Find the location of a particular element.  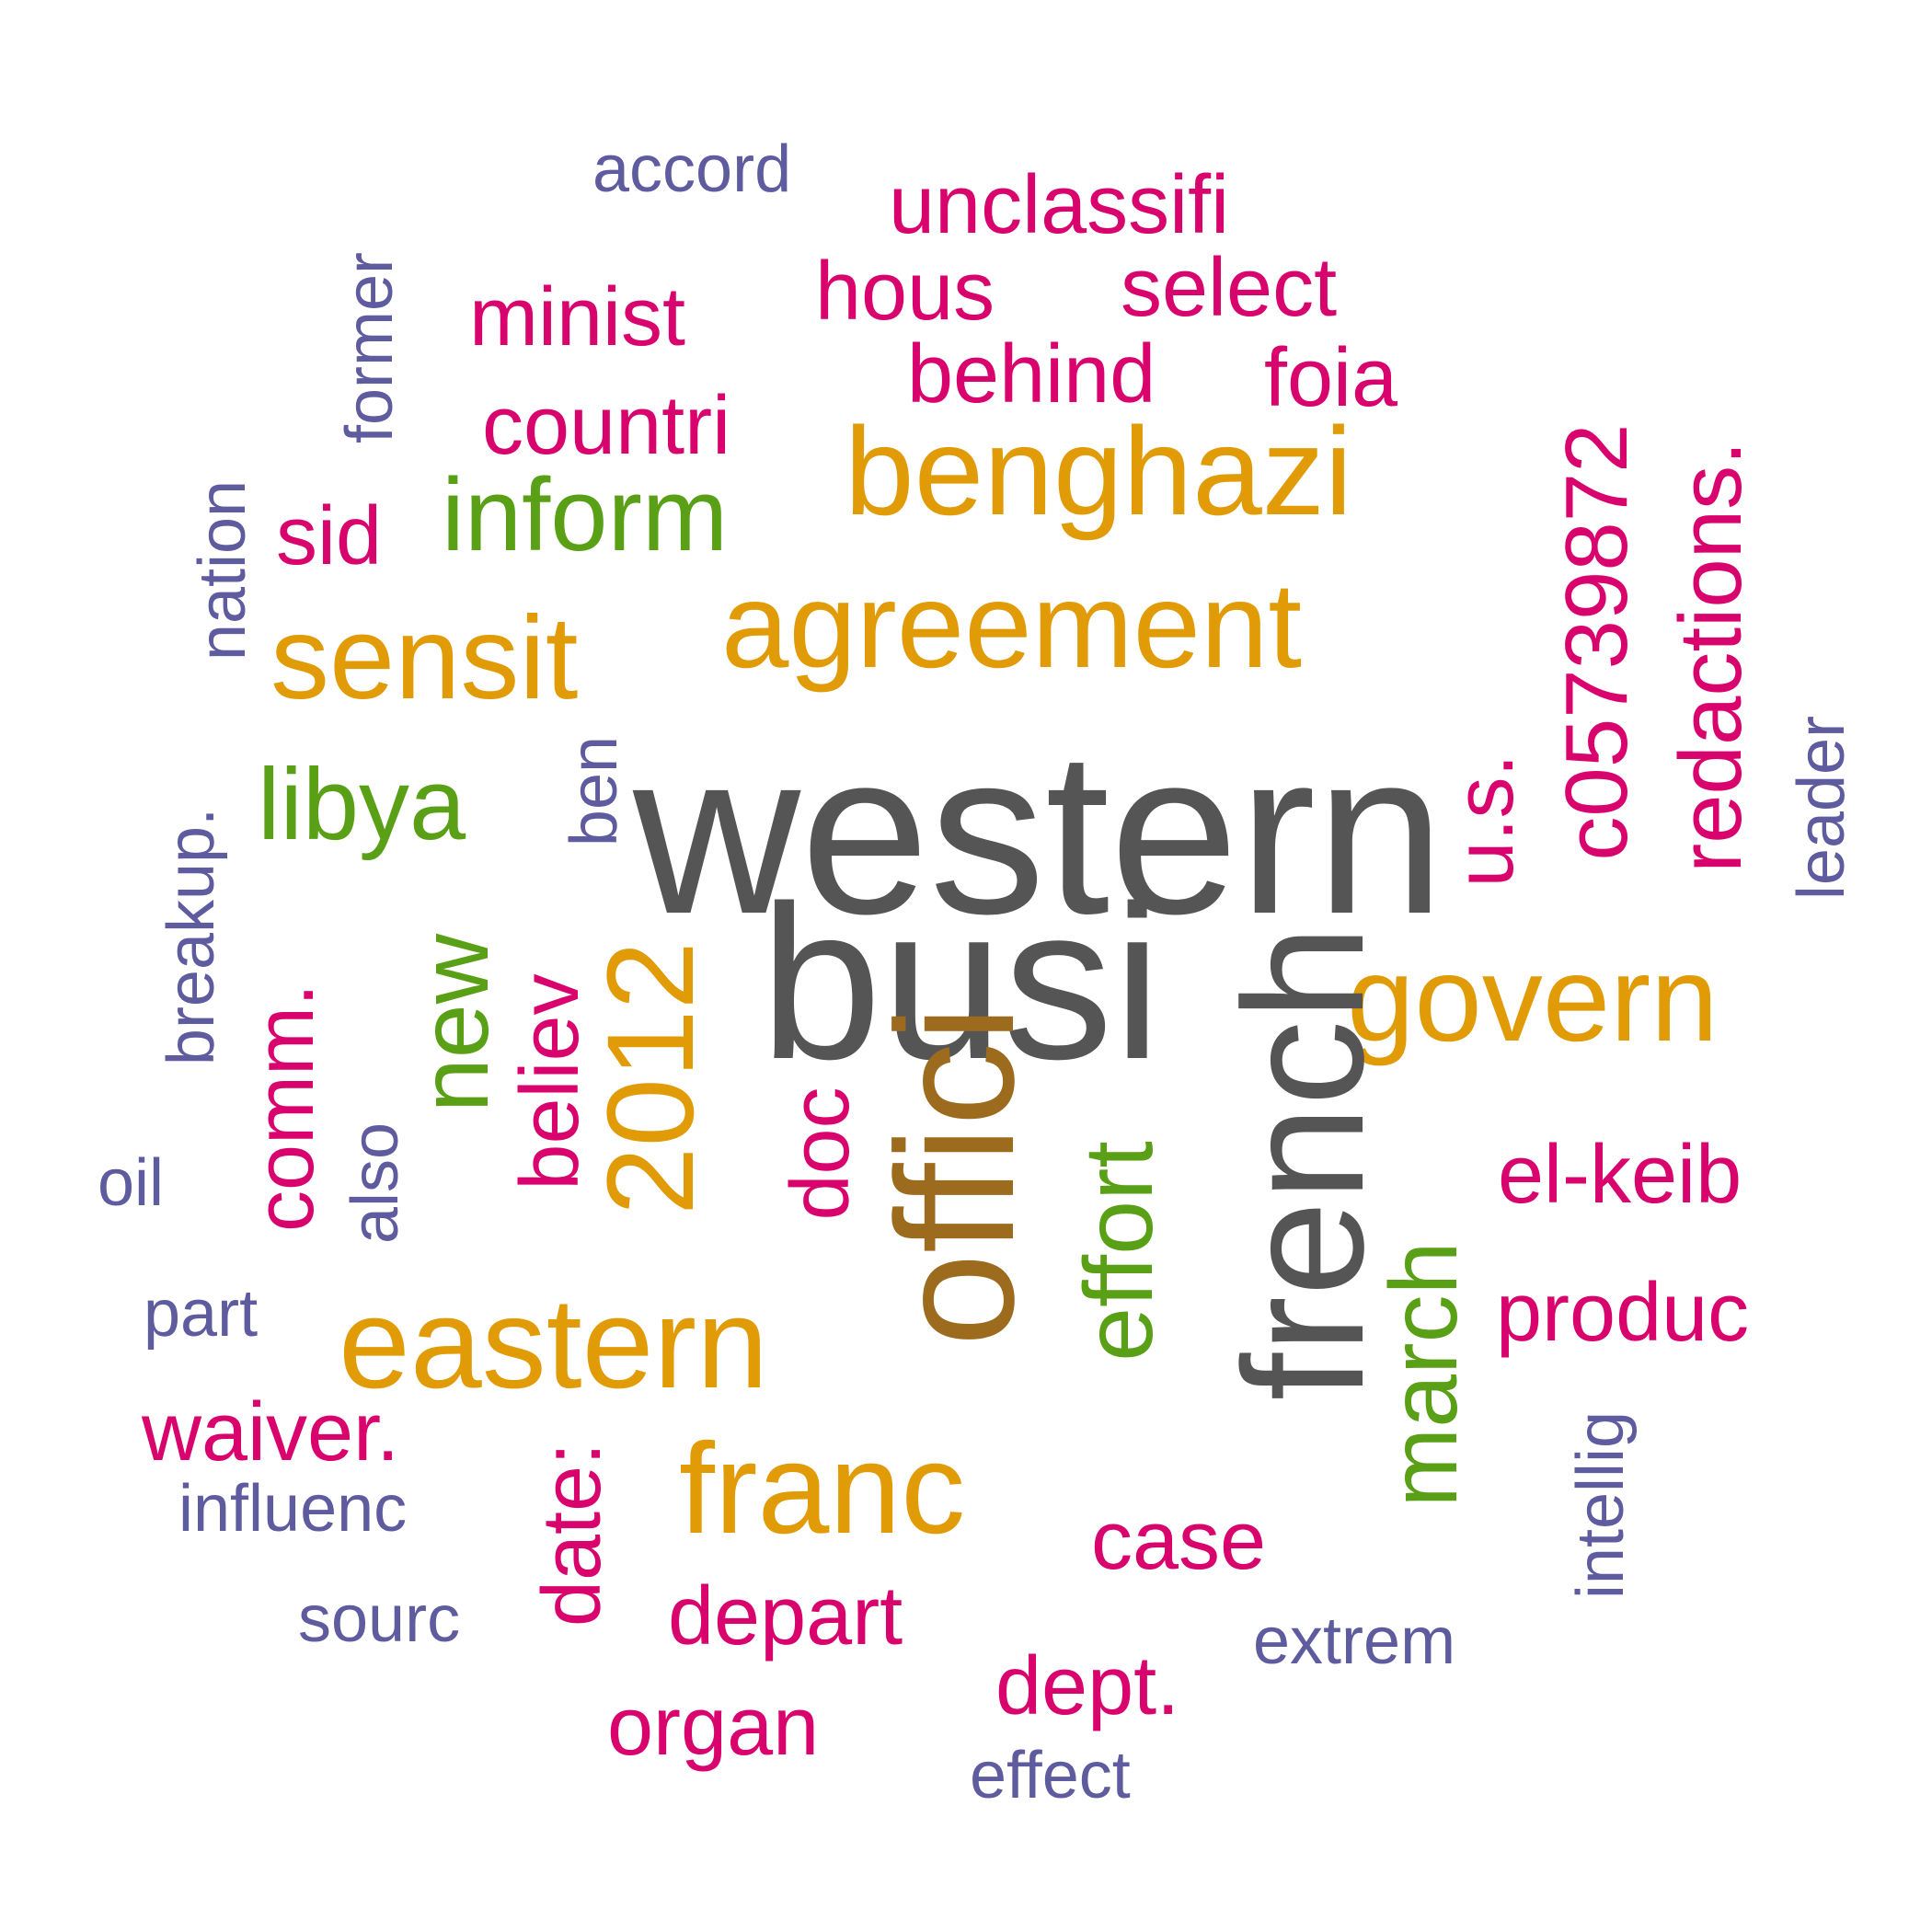

word-former: former is located at coordinates (370, 347).